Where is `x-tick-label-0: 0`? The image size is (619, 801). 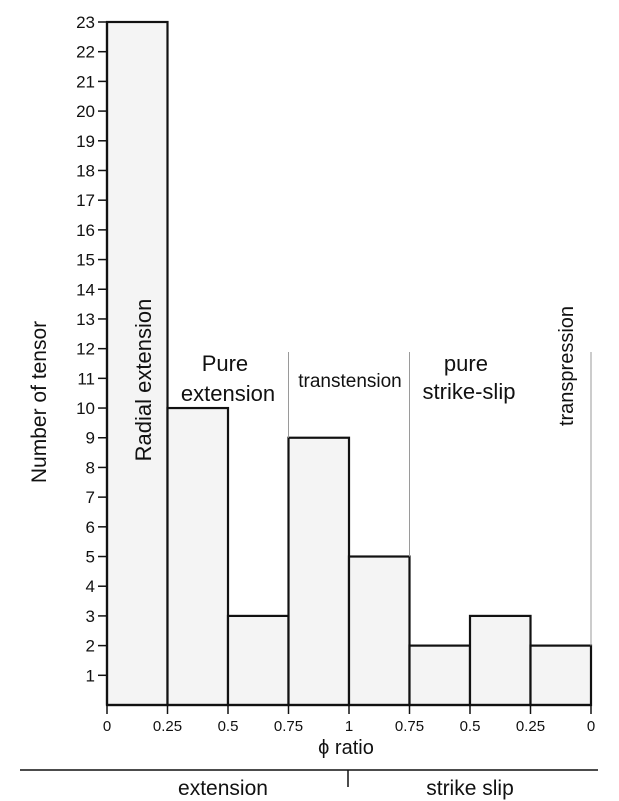 x-tick-label-0: 0 is located at coordinates (107, 726).